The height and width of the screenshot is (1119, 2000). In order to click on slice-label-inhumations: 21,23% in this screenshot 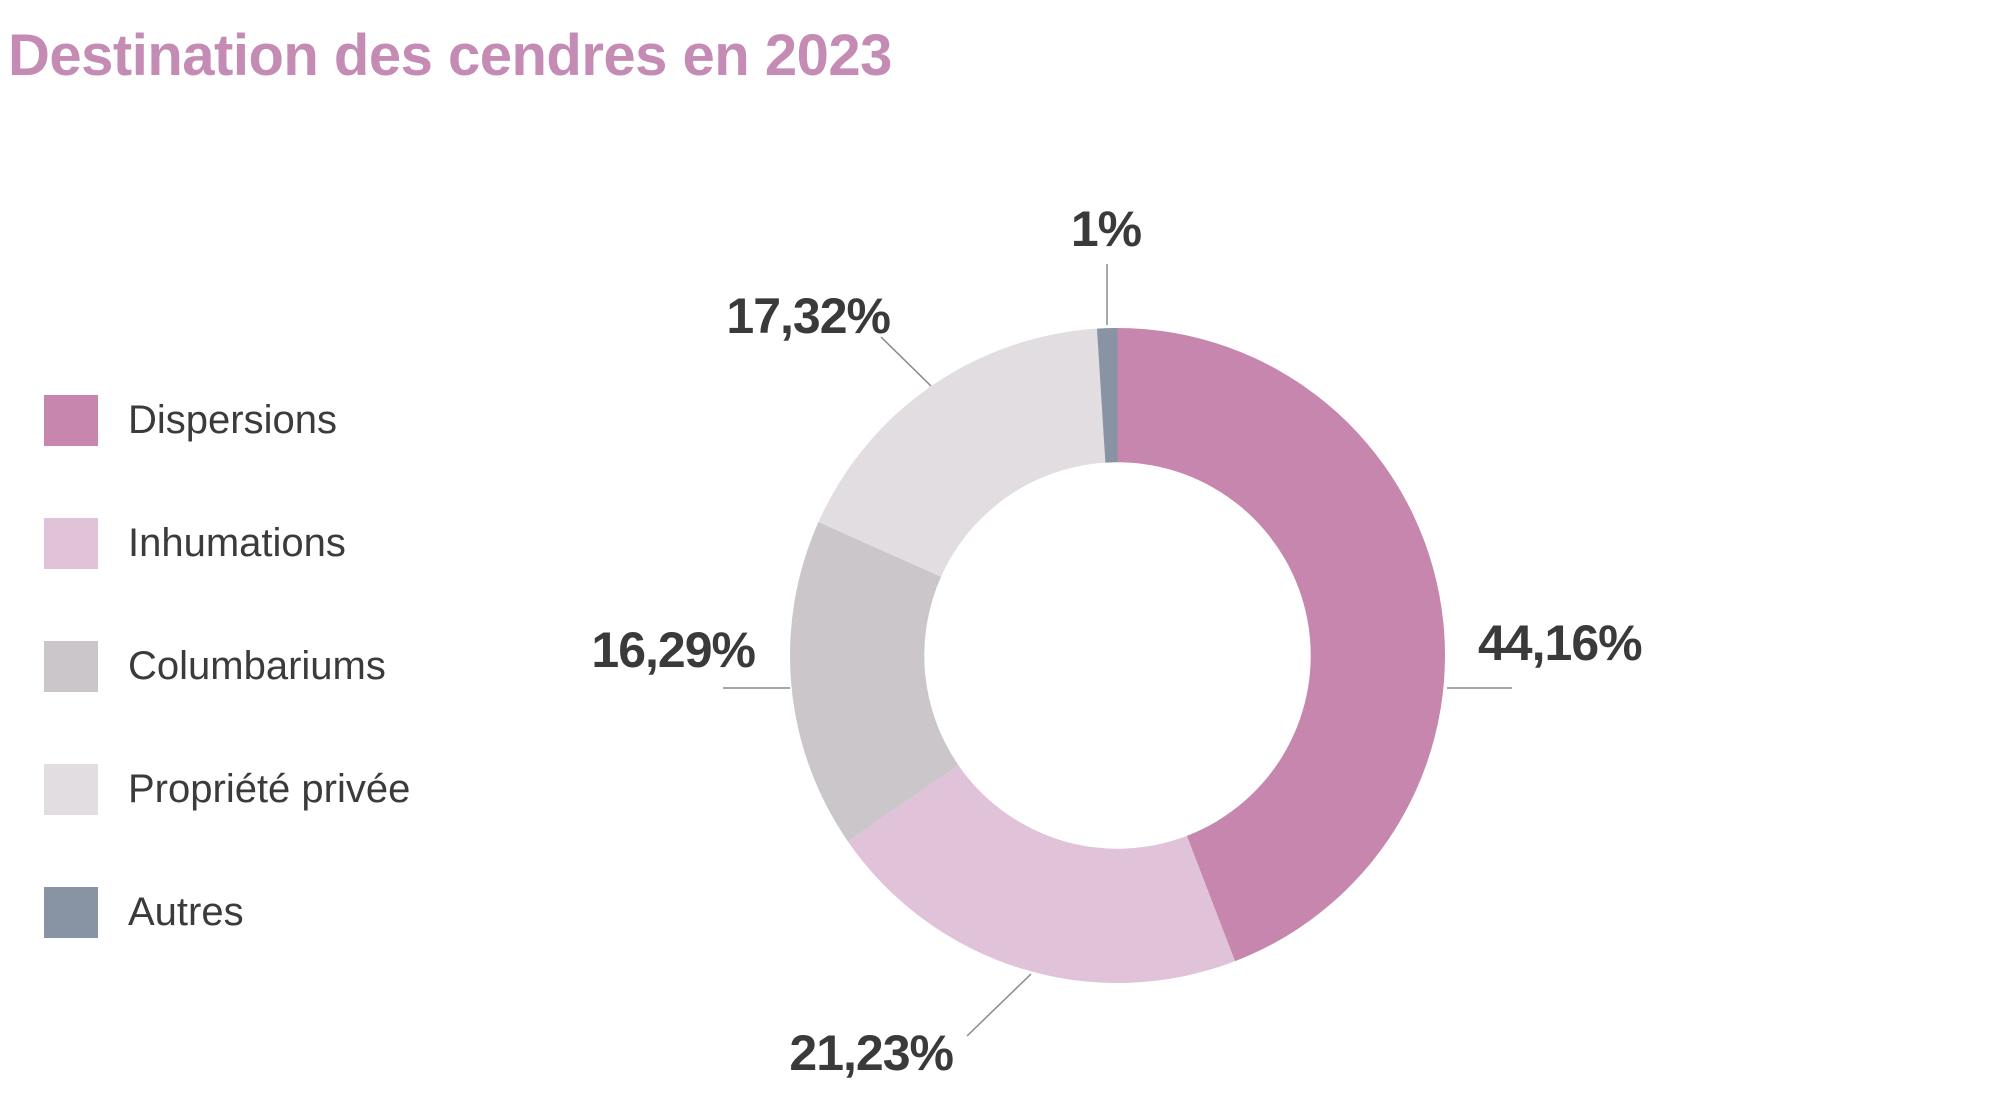, I will do `click(871, 1053)`.